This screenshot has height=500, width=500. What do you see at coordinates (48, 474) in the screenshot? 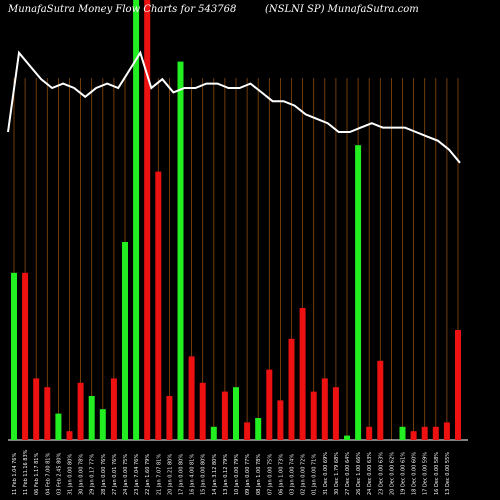
I see `x-tick-label: 04 Feb 7.00 81%` at bounding box center [48, 474].